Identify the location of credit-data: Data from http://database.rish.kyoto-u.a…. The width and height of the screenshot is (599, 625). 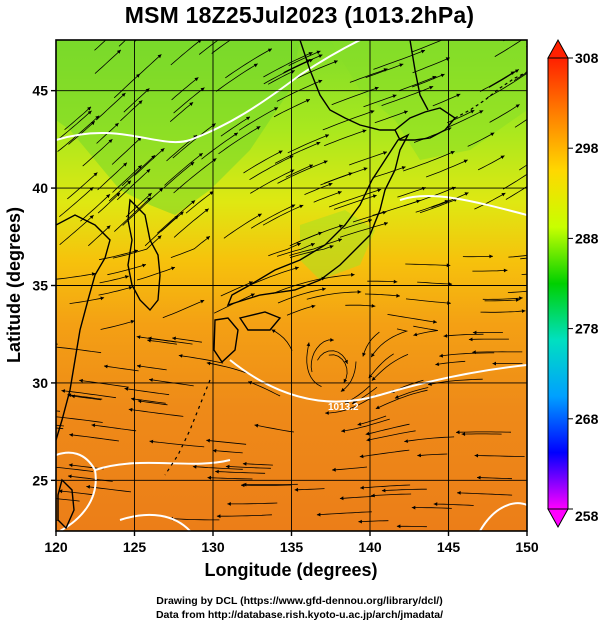
(299, 615).